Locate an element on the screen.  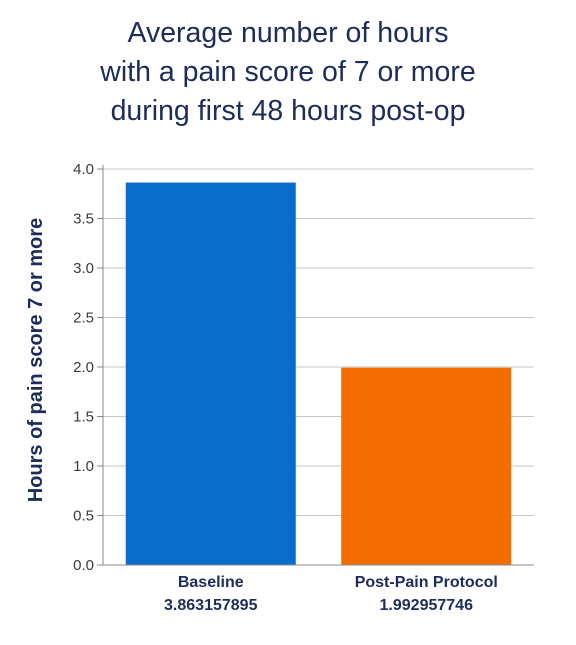
y-tick-label: 2.5 is located at coordinates (83, 318).